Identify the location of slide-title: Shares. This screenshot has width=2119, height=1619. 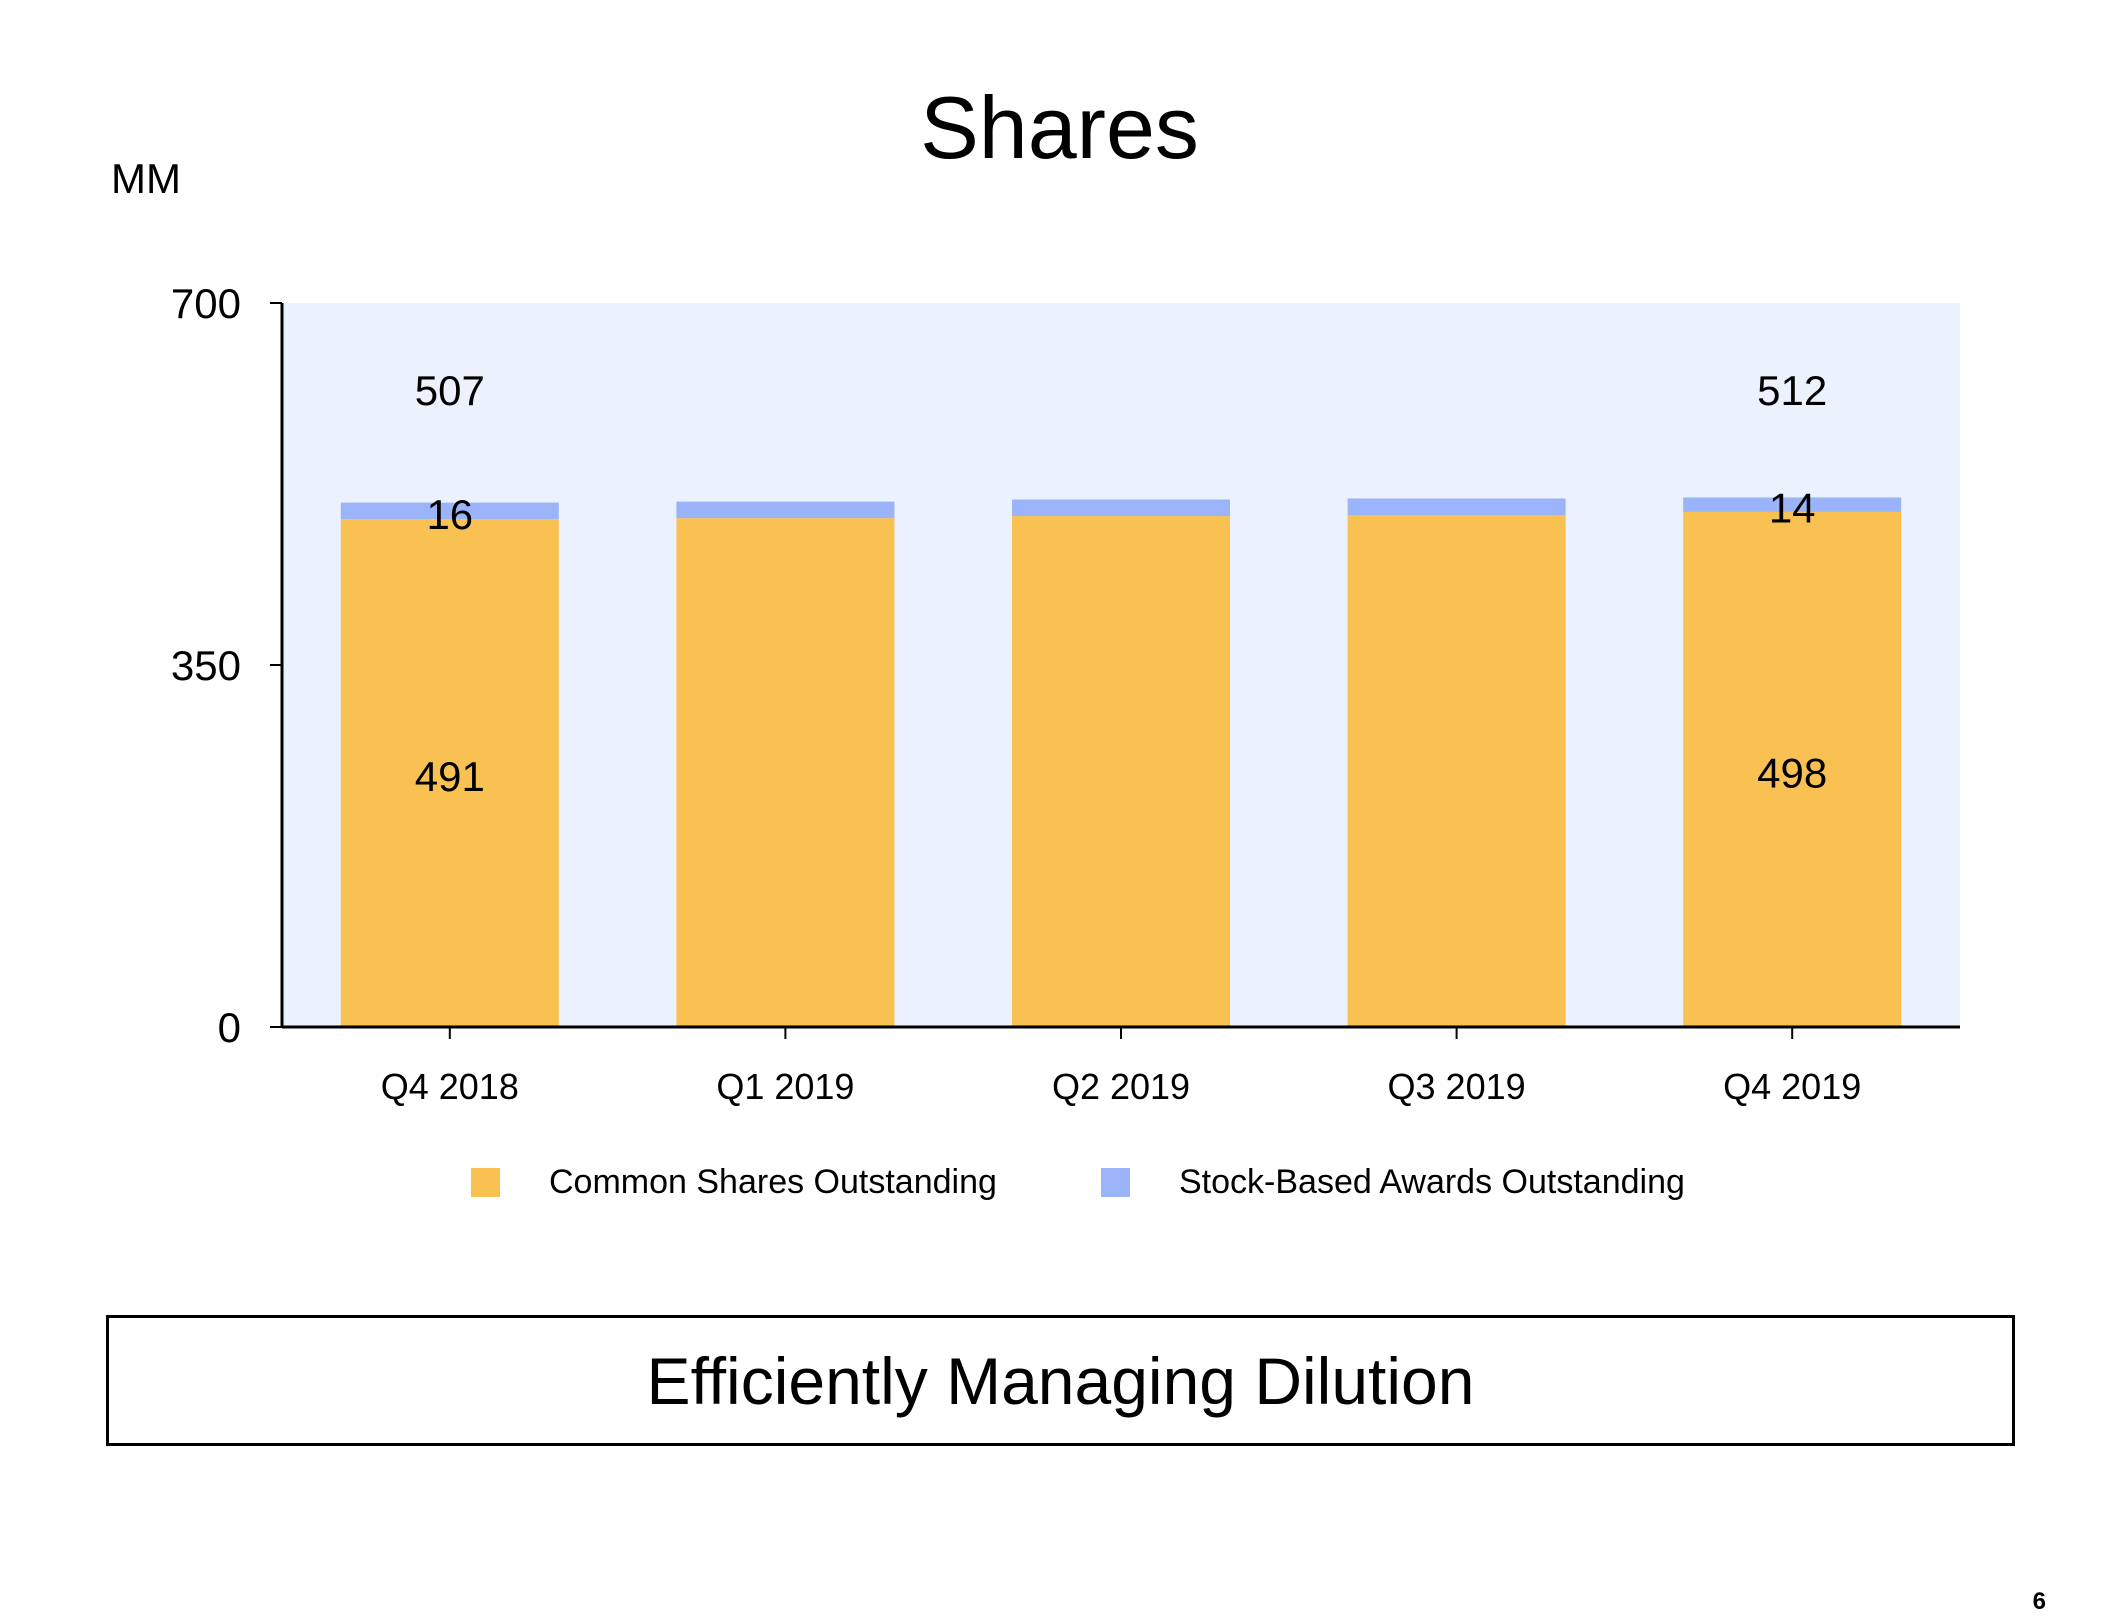
(1059, 127).